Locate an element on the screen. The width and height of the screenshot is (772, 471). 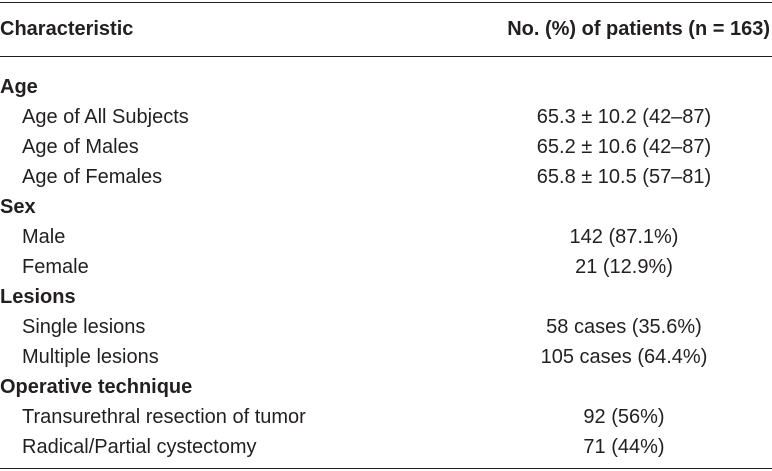
row-value: 65.3 ± 10.2 (42–87) is located at coordinates (624, 117).